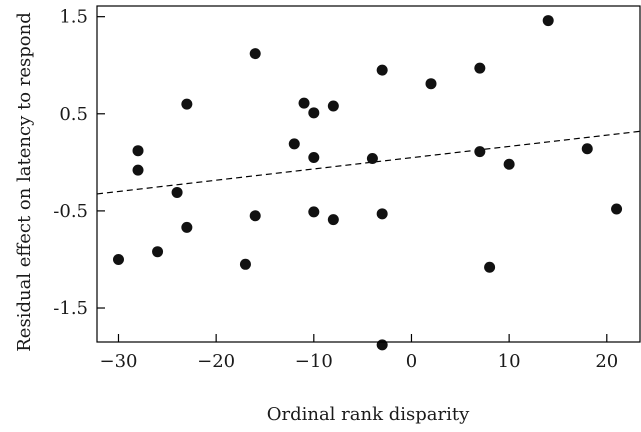  Describe the element at coordinates (118, 361) in the screenshot. I see `x-tick-label: −30` at that location.